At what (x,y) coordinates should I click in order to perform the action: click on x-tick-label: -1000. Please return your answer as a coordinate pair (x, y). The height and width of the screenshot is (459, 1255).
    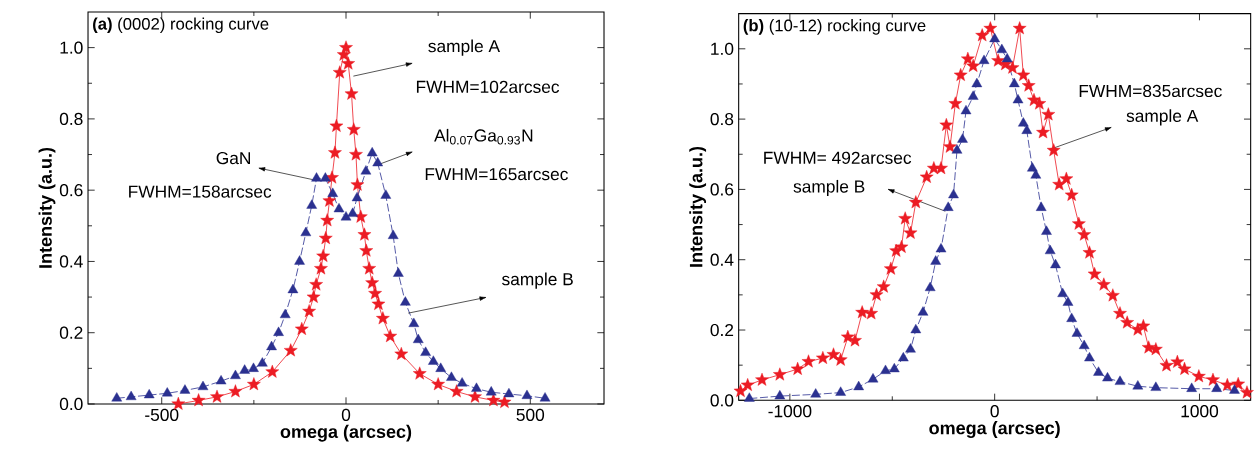
    Looking at the image, I should click on (790, 411).